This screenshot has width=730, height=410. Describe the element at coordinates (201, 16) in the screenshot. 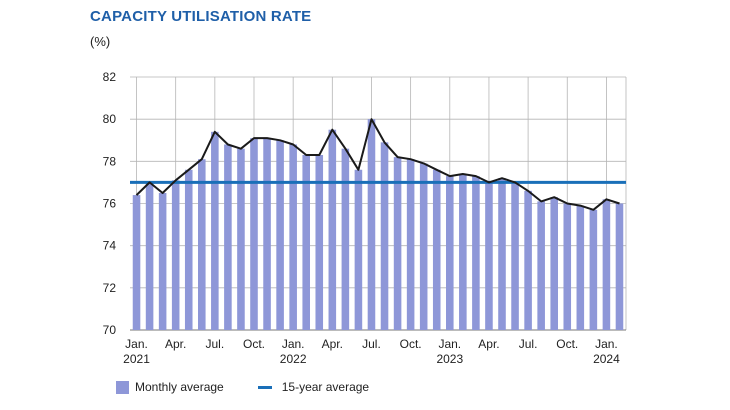

I see `chart-title: CAPACITY UTILISATION RATE` at that location.